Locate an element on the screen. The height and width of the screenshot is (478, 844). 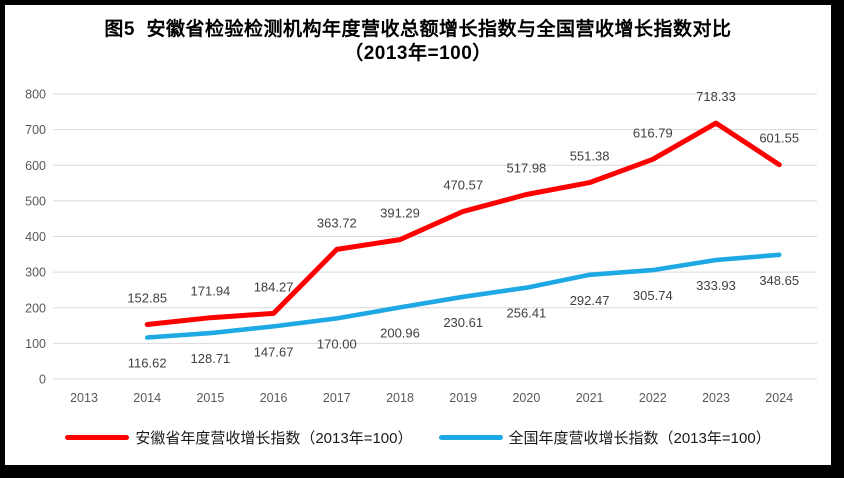
svg-text: 2024 is located at coordinates (779, 398).